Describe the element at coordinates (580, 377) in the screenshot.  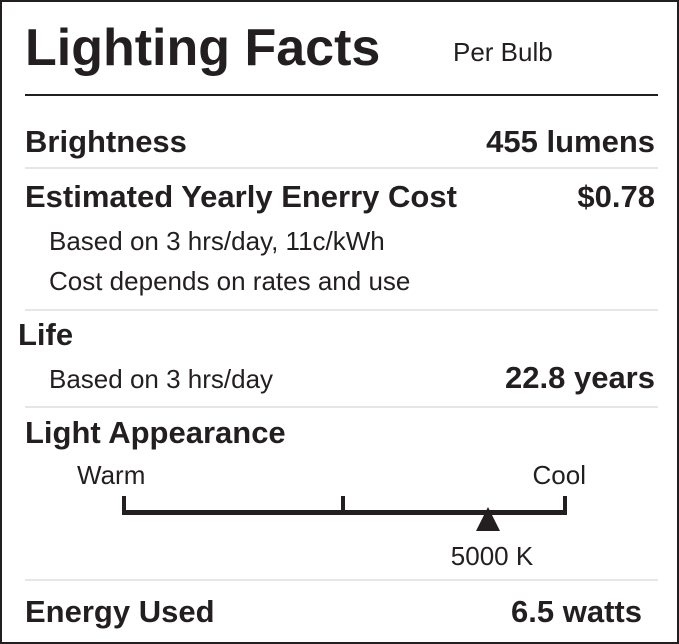
I see `life-value: 22.8 years` at that location.